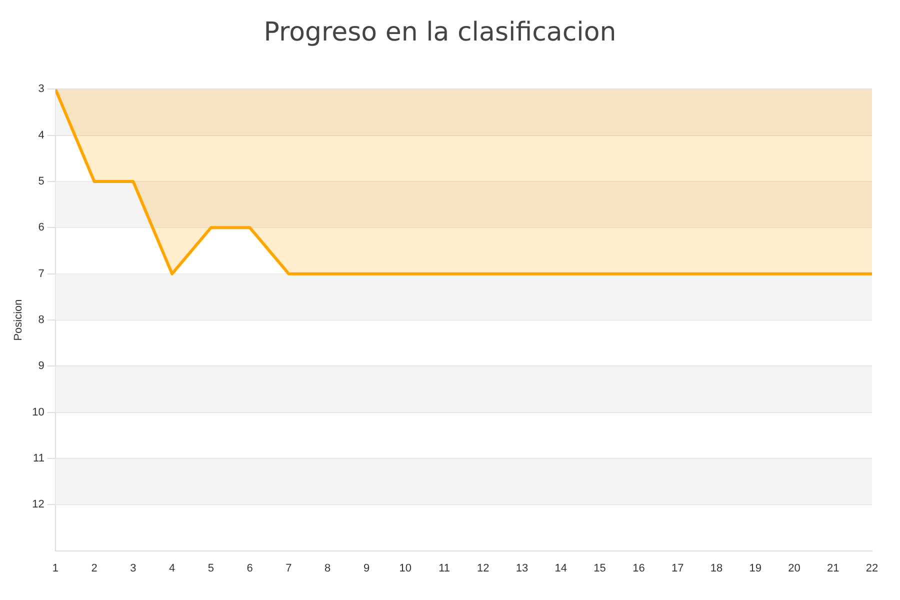 The width and height of the screenshot is (900, 600). What do you see at coordinates (833, 568) in the screenshot?
I see `x-tick-label: 21` at bounding box center [833, 568].